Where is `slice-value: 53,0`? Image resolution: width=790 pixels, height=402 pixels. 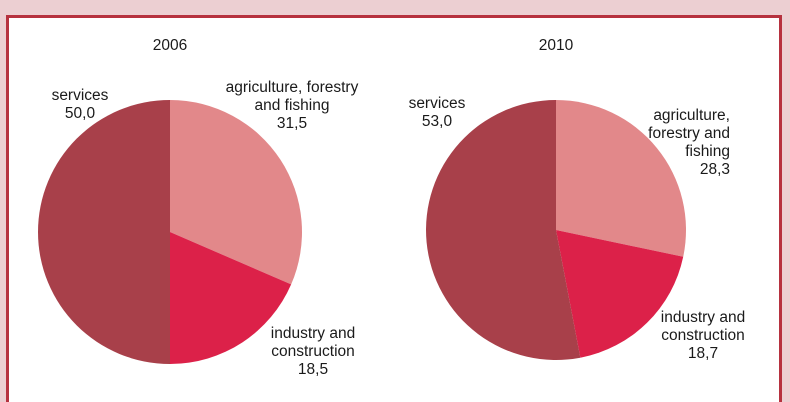 slice-value: 53,0 is located at coordinates (437, 121).